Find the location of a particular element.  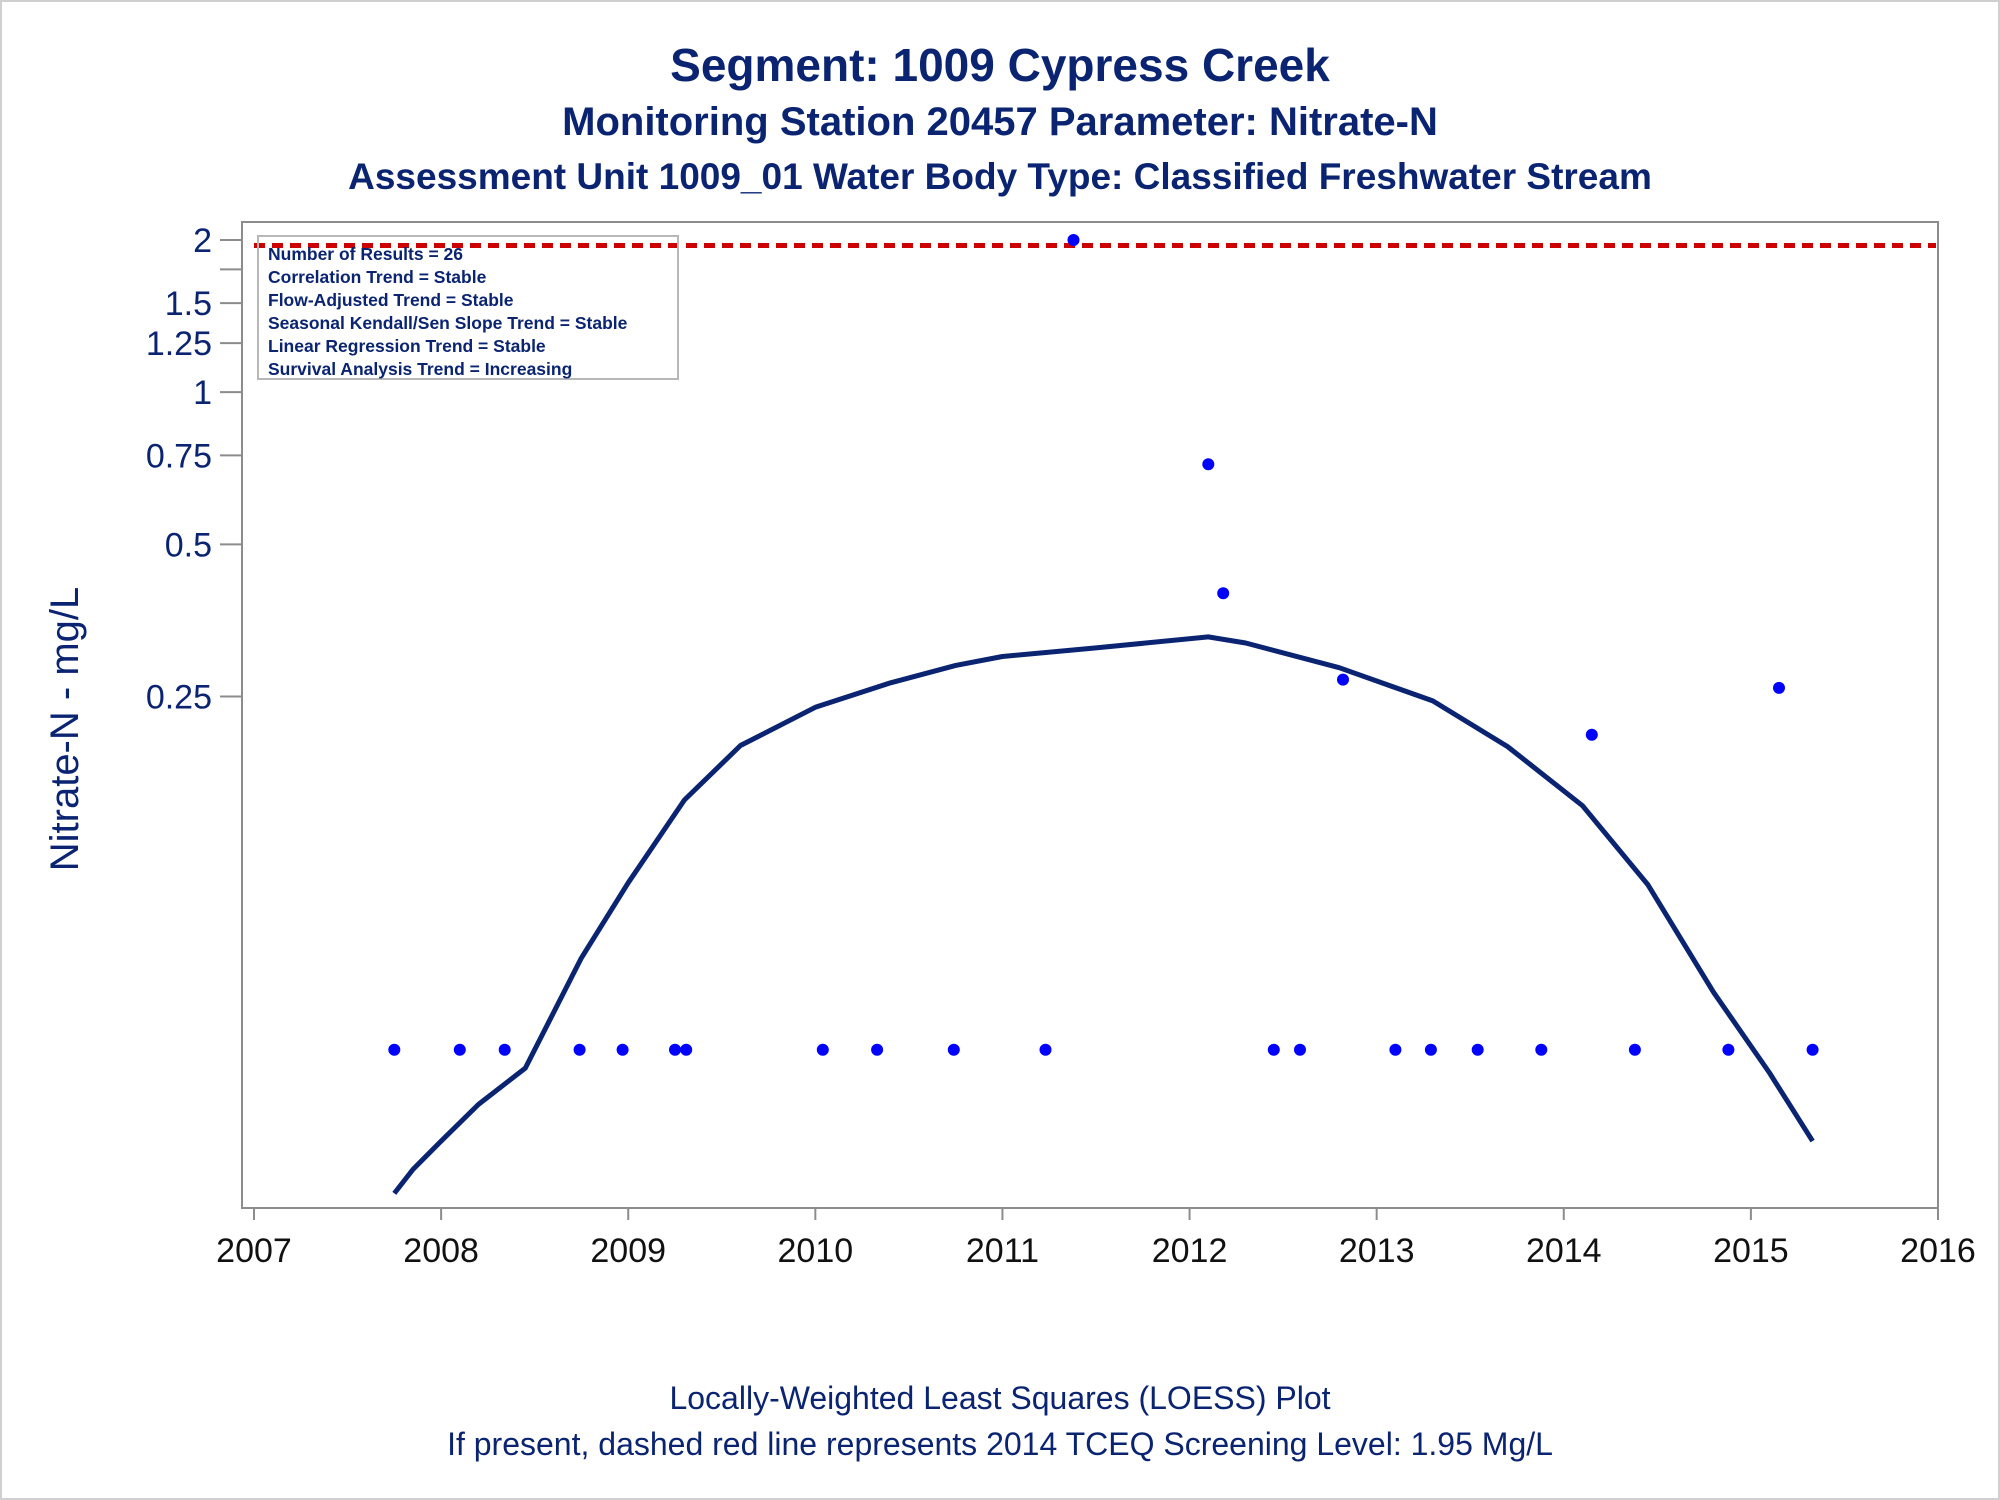

y-axis: 2 1.51.25 1 0.75 0.5 0.25 is located at coordinates (194, 469).